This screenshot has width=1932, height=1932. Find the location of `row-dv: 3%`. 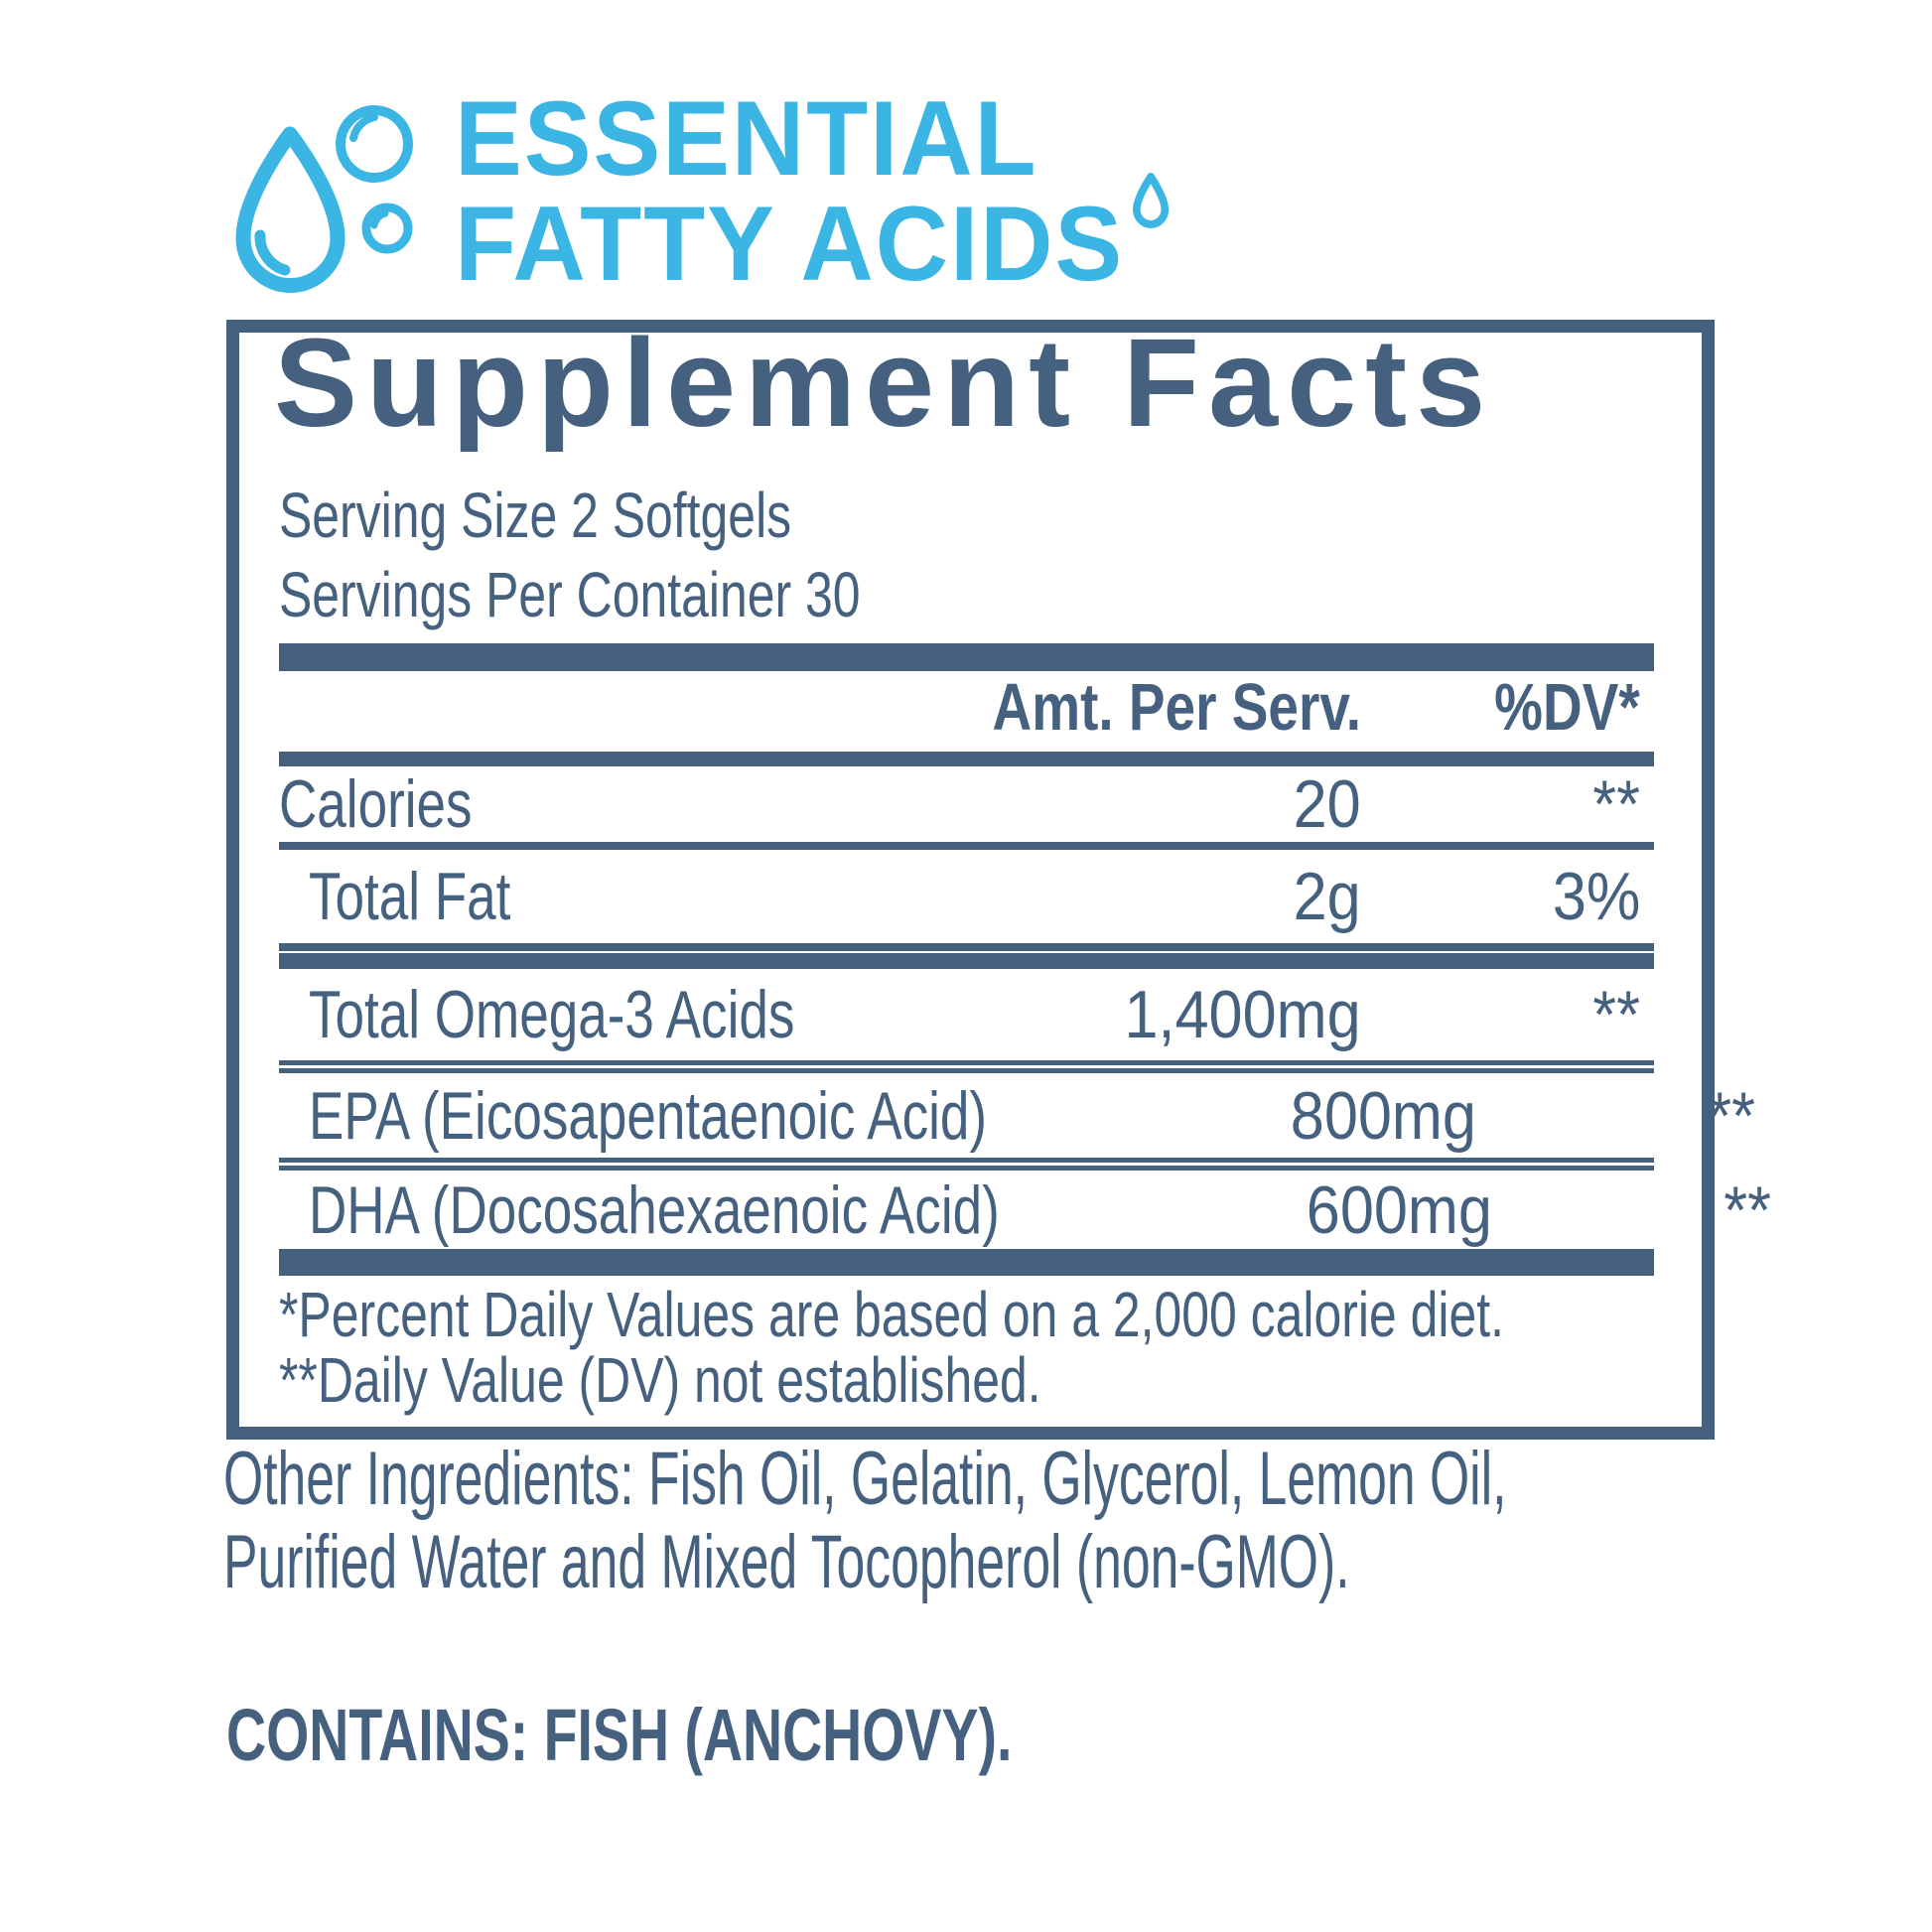

row-dv: 3% is located at coordinates (1596, 897).